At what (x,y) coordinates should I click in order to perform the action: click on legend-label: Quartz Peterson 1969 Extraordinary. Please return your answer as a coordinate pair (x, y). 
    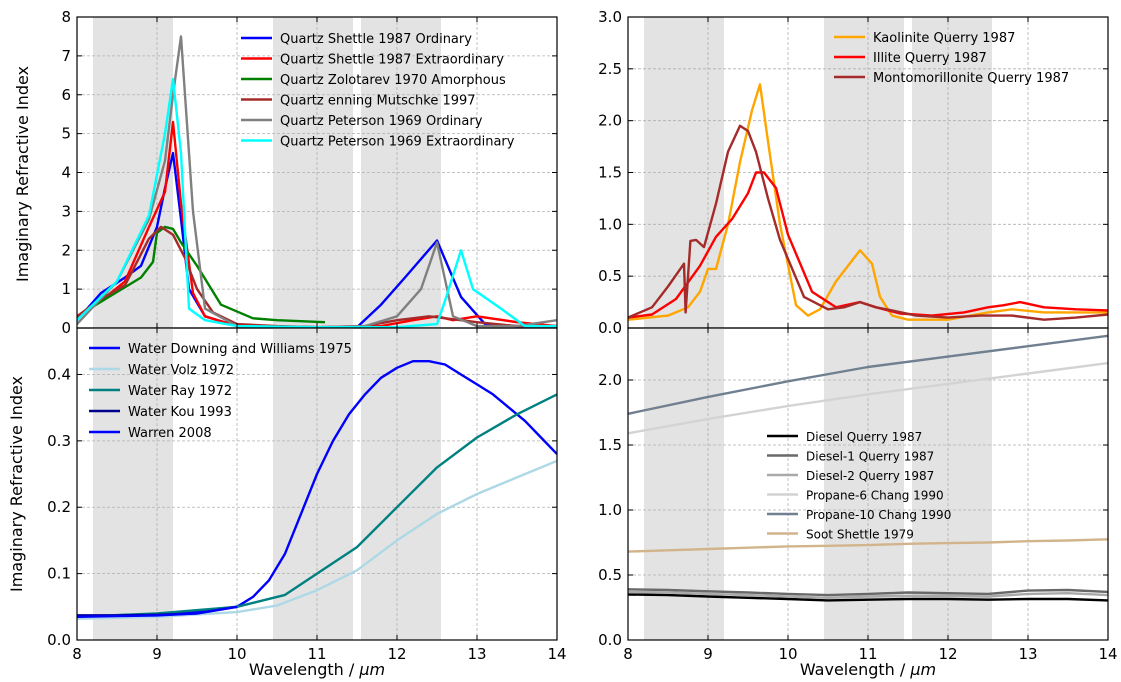
    Looking at the image, I should click on (397, 142).